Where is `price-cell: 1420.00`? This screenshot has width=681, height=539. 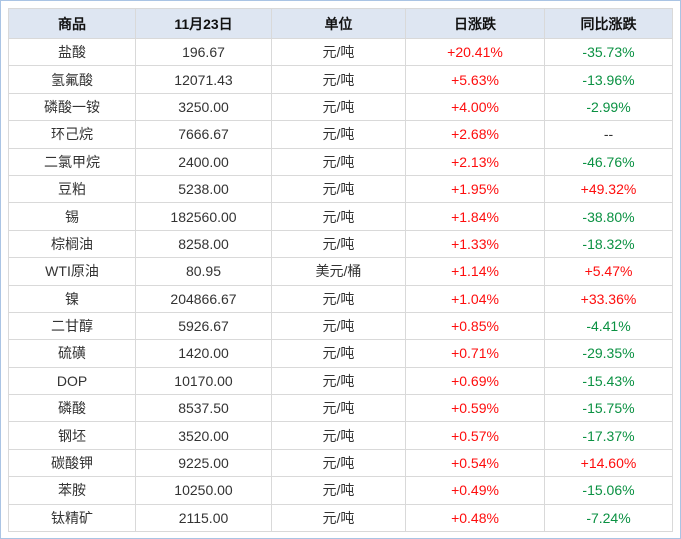 price-cell: 1420.00 is located at coordinates (203, 353).